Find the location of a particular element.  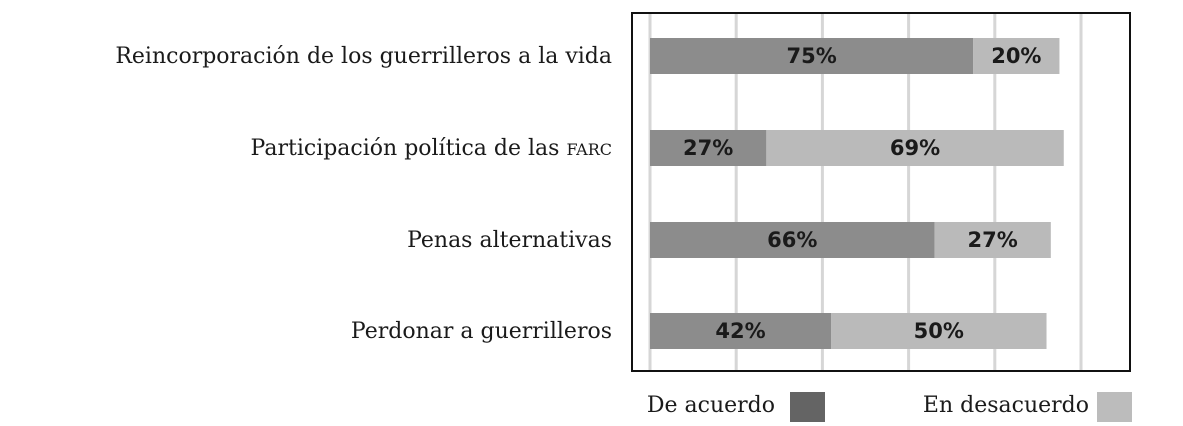

data-label: 20% is located at coordinates (1016, 56).